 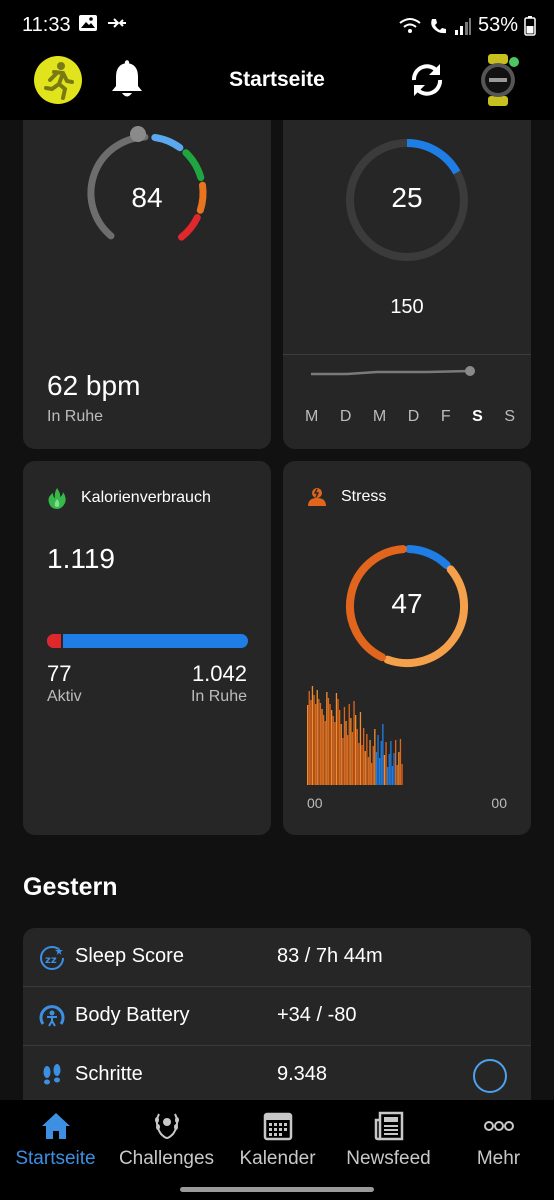 I want to click on bell-icon, so click(x=127, y=80).